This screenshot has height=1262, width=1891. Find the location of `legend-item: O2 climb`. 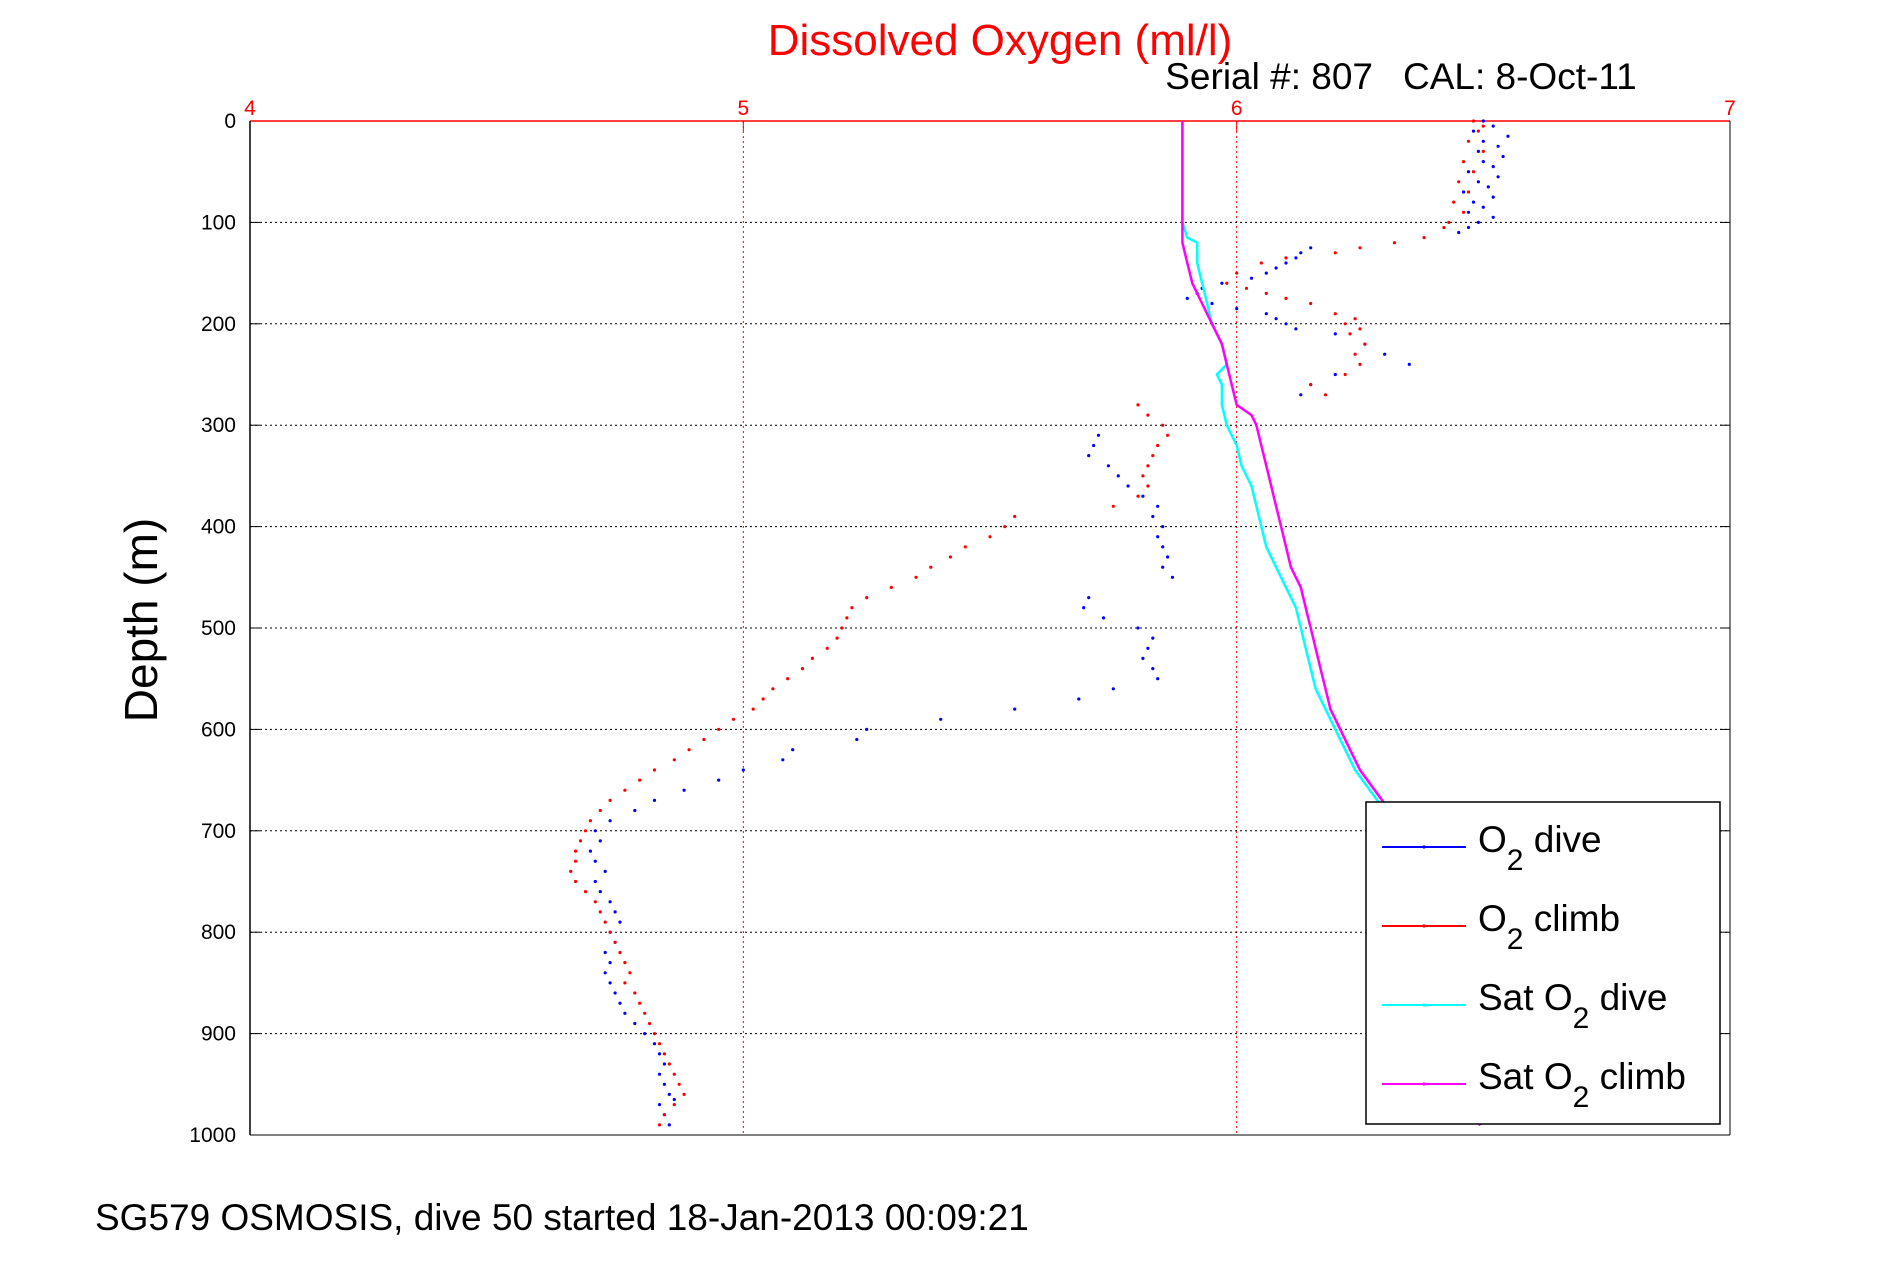

legend-item: O2 climb is located at coordinates (1501, 927).